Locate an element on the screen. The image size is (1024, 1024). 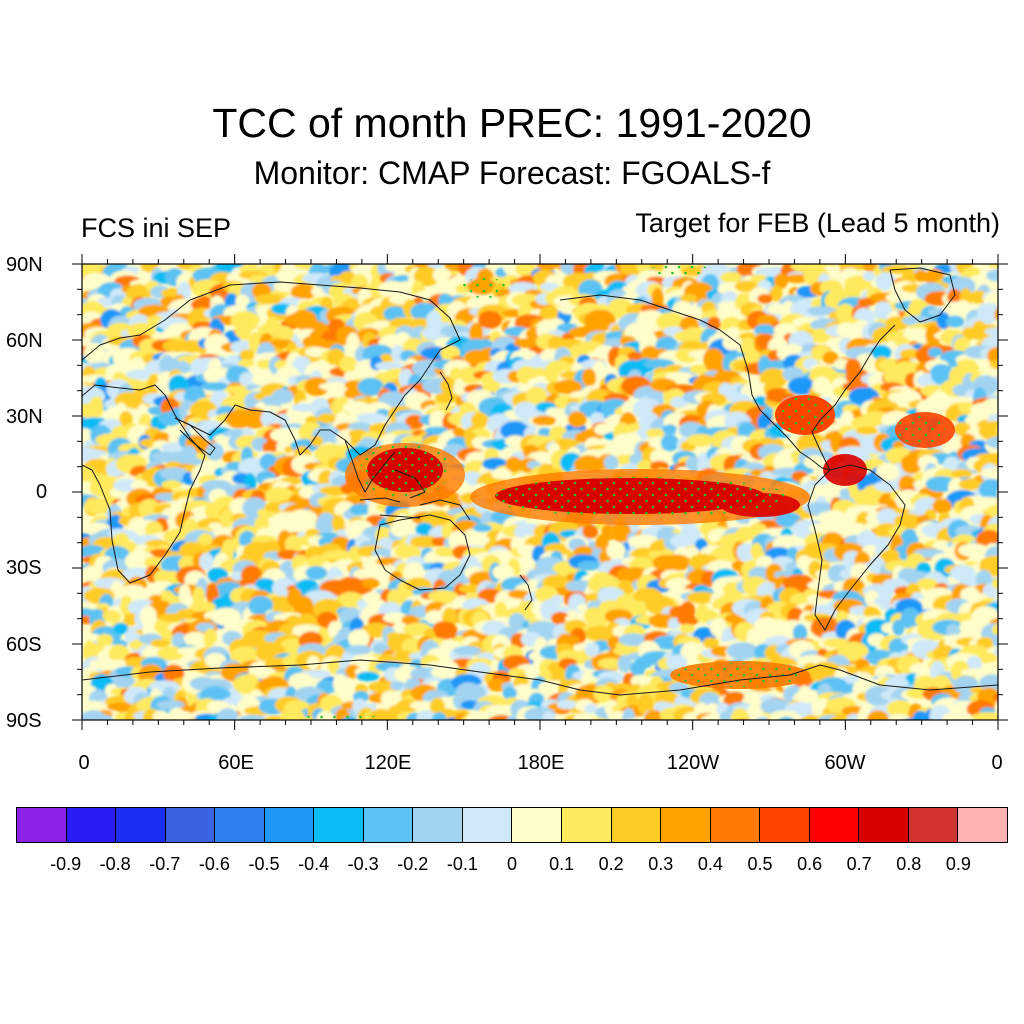
lon-label-60e: 60E is located at coordinates (236, 763).